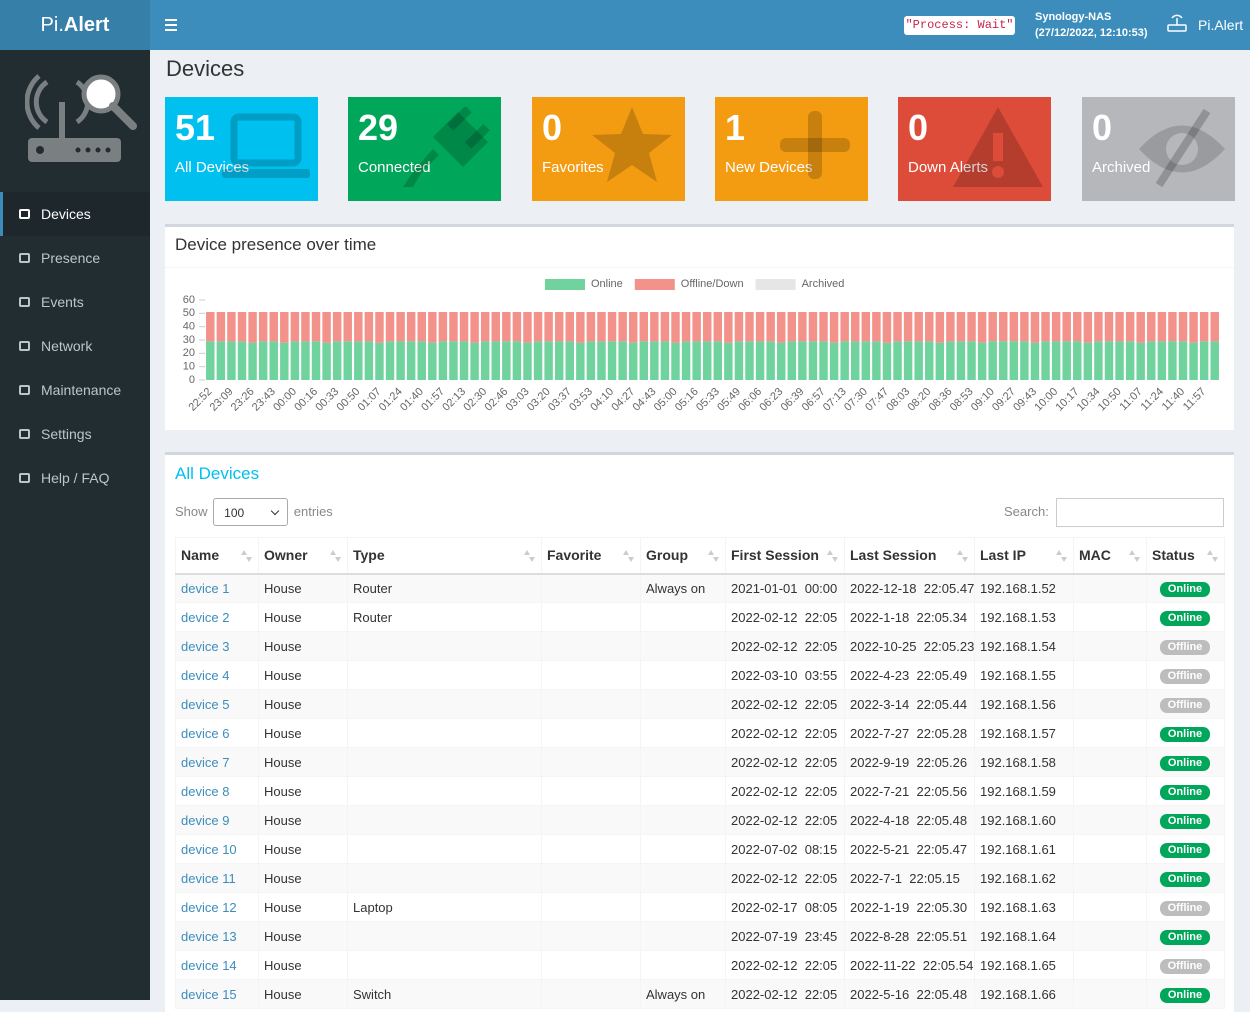 This screenshot has width=1250, height=1012. I want to click on stat-card: 0 Down Alerts, so click(974, 149).